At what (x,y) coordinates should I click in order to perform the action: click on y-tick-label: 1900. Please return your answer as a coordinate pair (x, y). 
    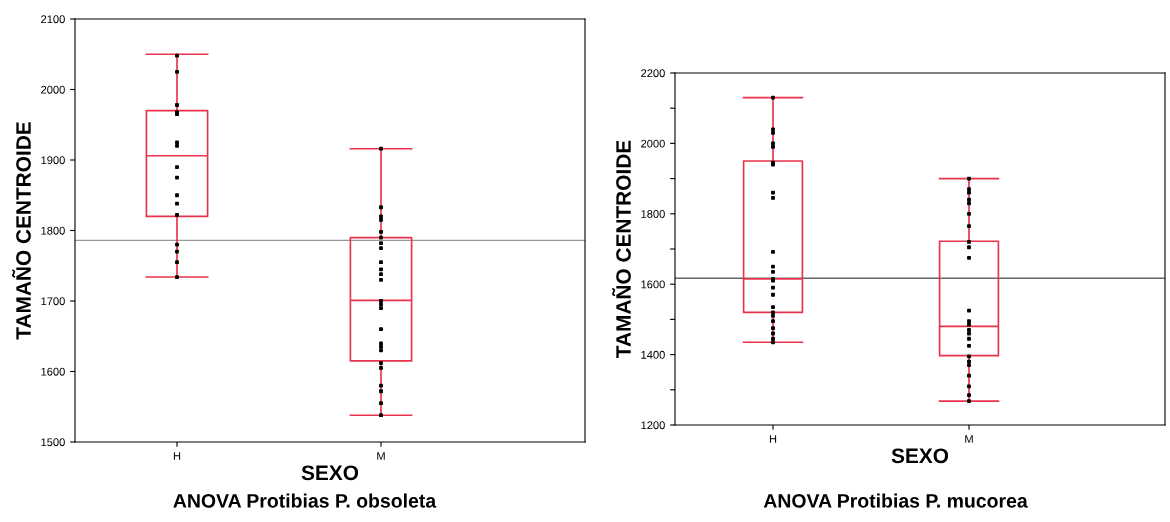
    Looking at the image, I should click on (53, 160).